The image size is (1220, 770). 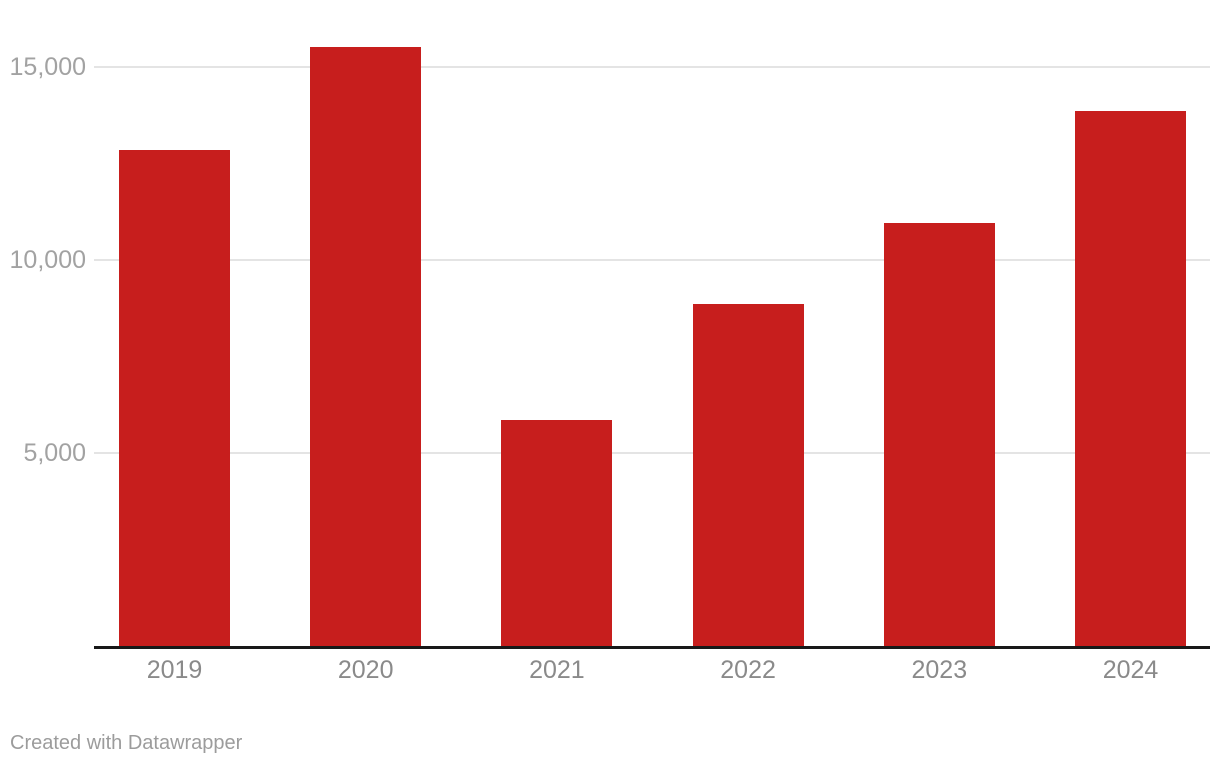 What do you see at coordinates (652, 647) in the screenshot?
I see `x-axis-line` at bounding box center [652, 647].